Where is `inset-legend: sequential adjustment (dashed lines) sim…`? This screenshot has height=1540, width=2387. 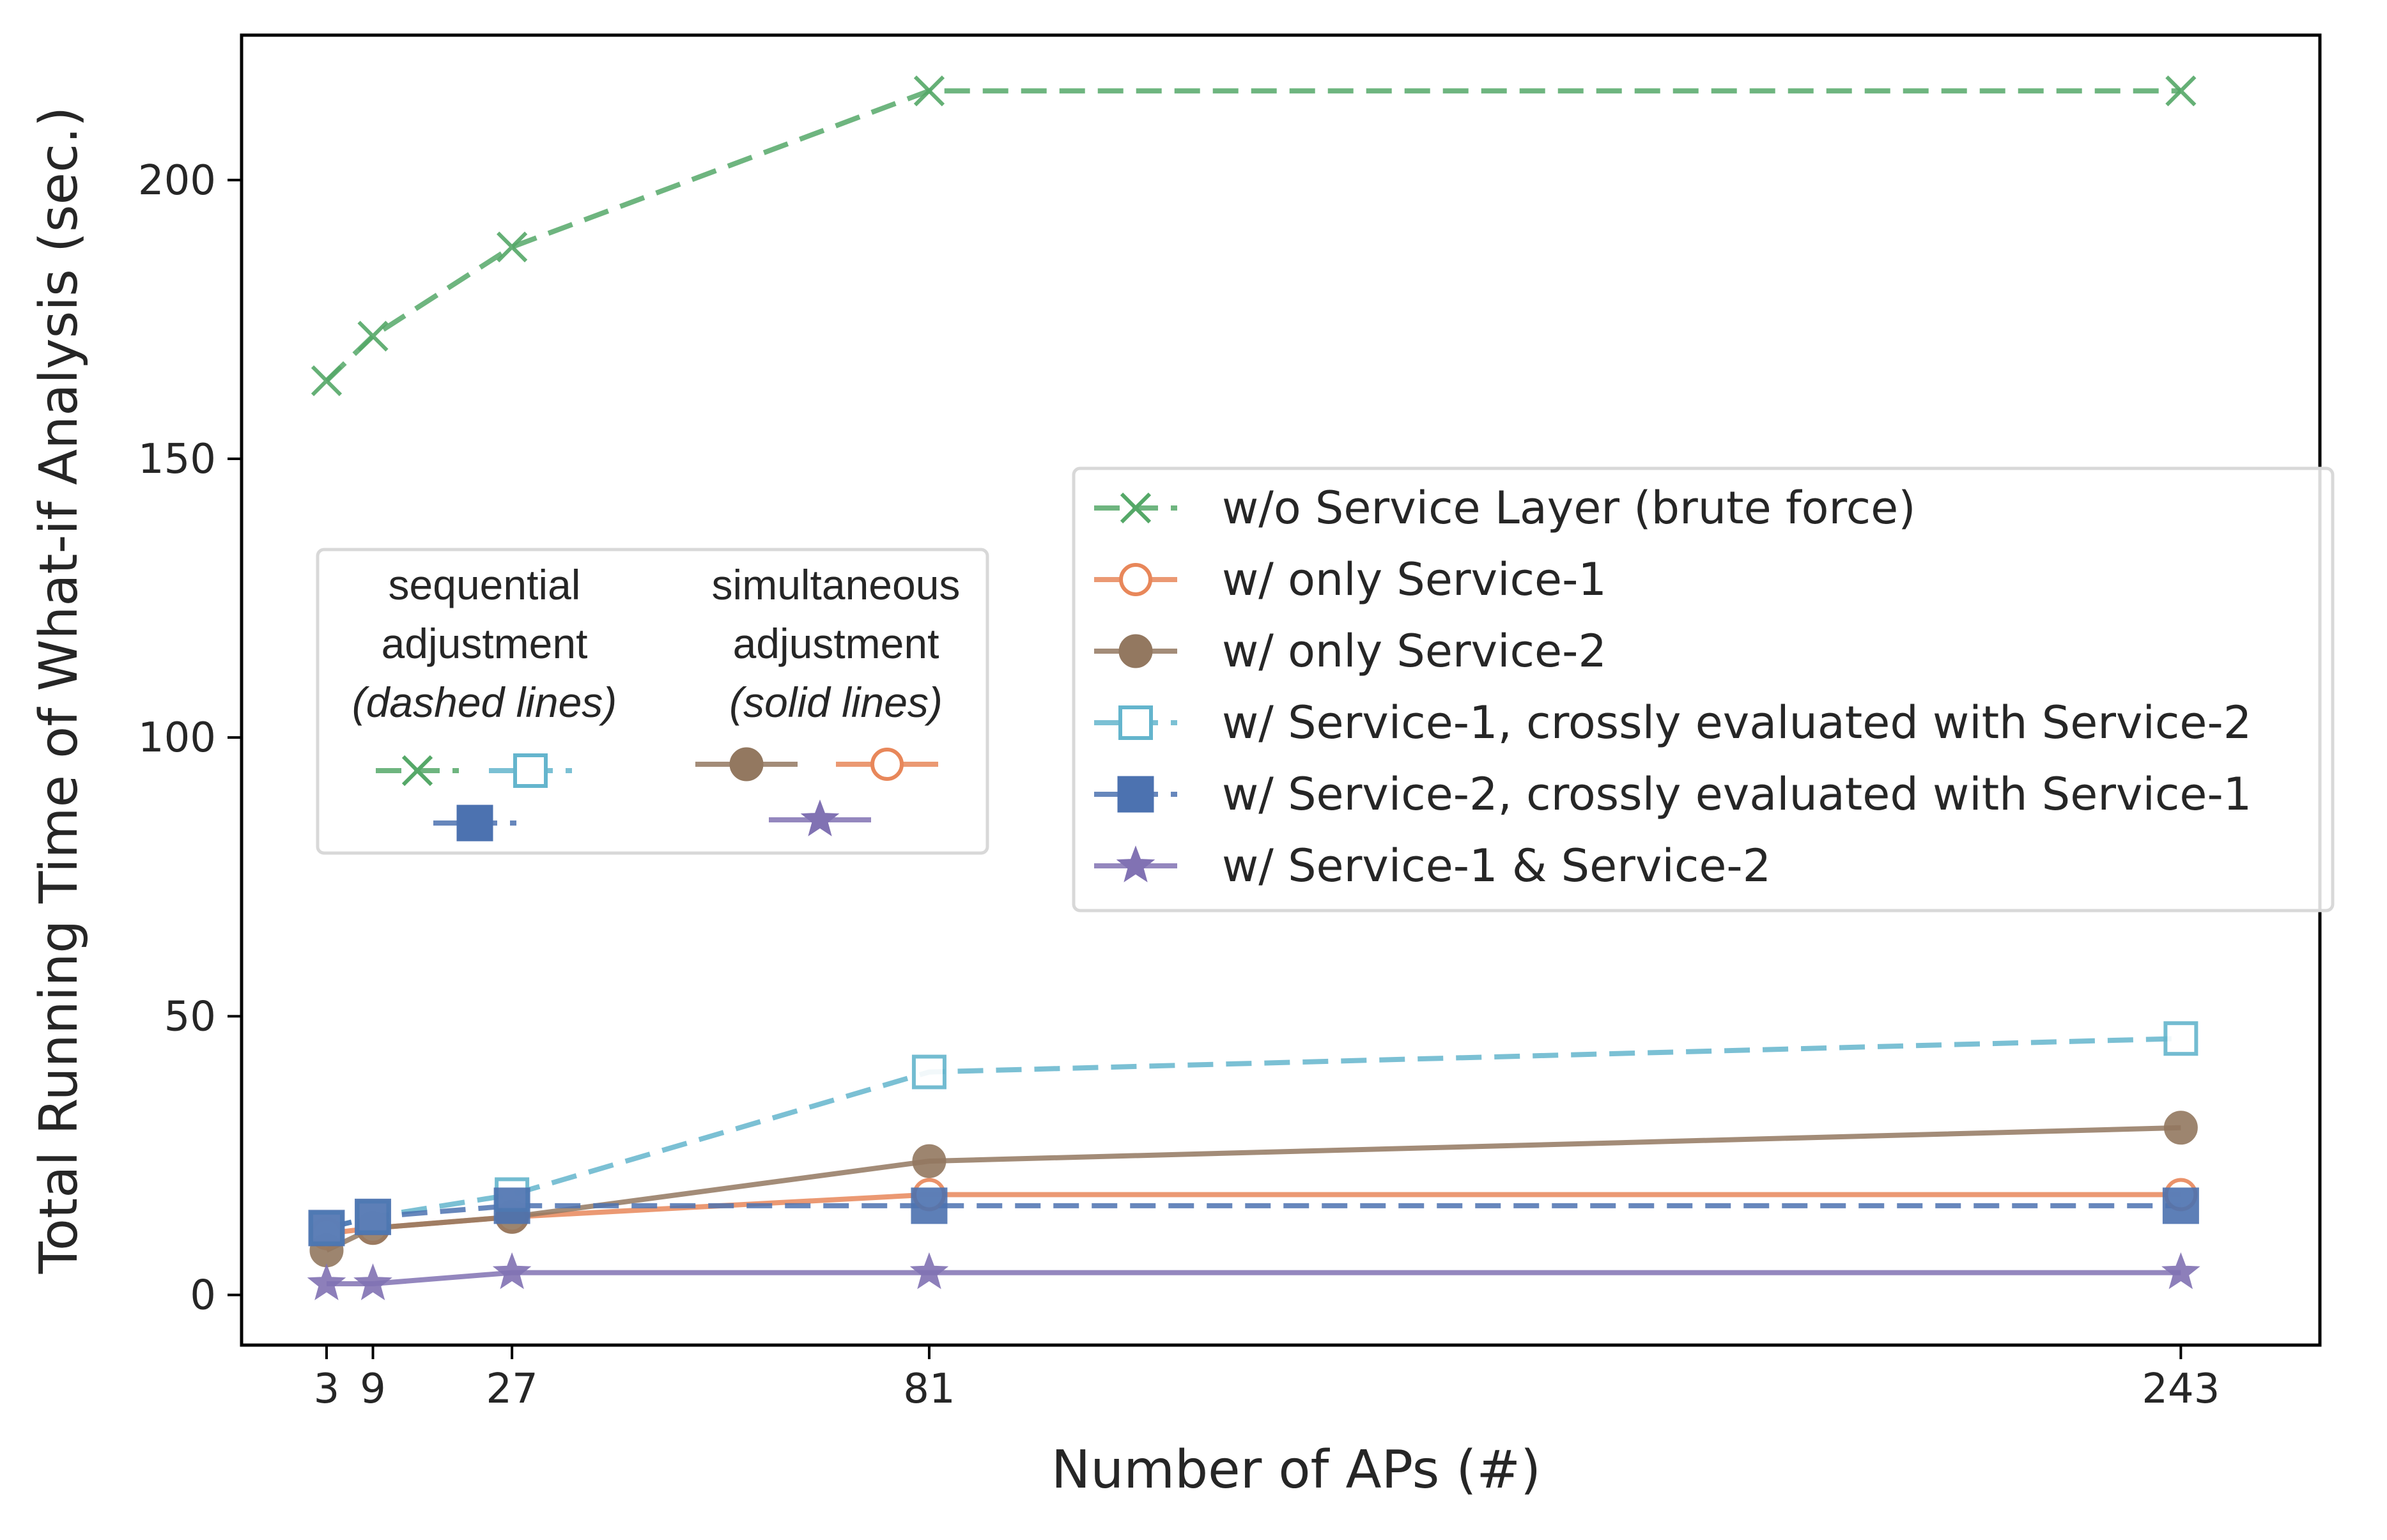 inset-legend: sequential adjustment (dashed lines) sim… is located at coordinates (652, 701).